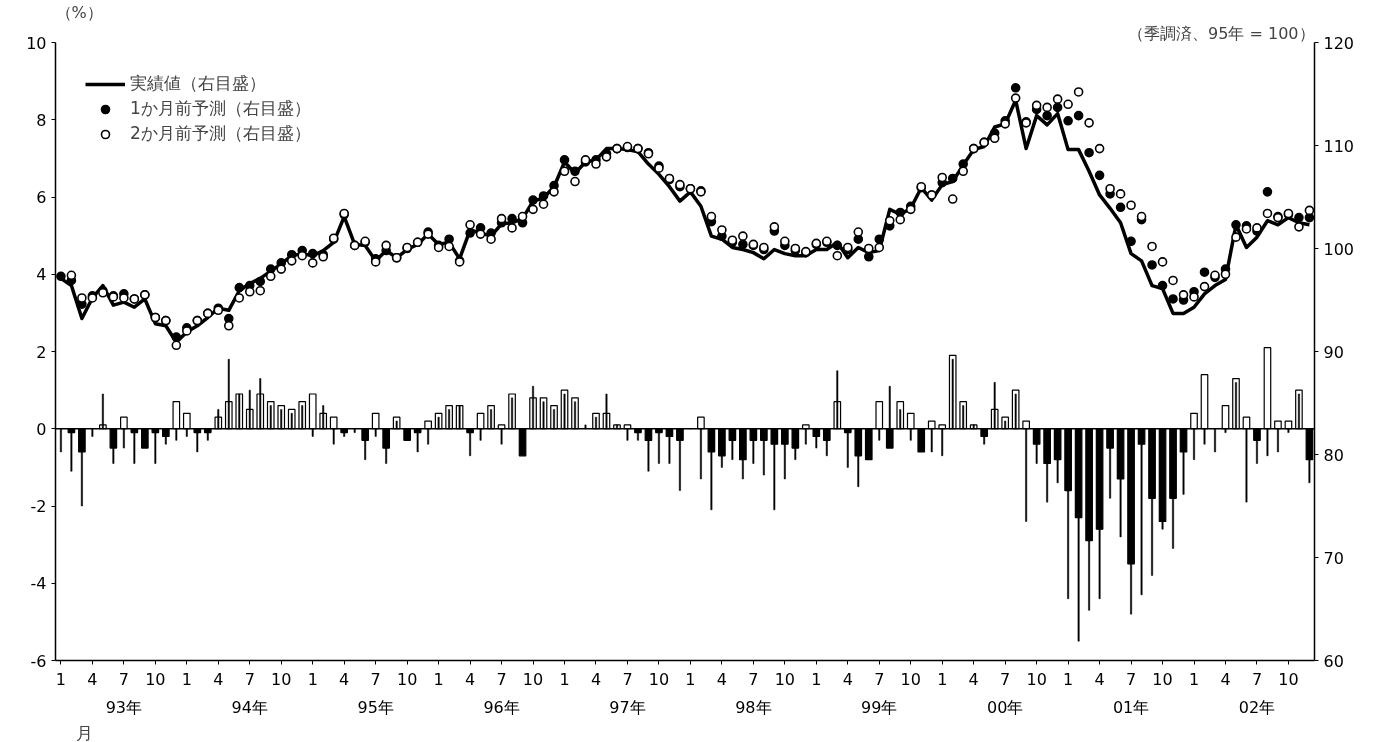  I want to click on x-tick-label: 7 93年, so click(124, 693).